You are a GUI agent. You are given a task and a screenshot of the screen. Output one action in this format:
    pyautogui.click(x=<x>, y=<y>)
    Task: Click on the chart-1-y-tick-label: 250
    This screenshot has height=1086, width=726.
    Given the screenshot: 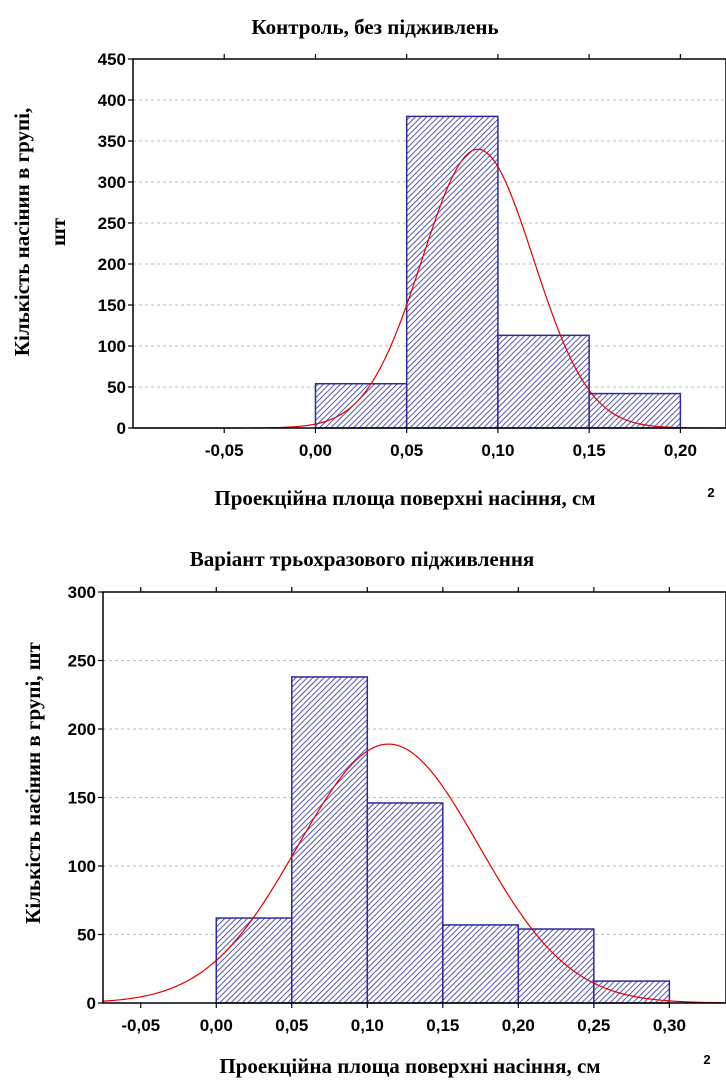 What is the action you would take?
    pyautogui.click(x=112, y=223)
    